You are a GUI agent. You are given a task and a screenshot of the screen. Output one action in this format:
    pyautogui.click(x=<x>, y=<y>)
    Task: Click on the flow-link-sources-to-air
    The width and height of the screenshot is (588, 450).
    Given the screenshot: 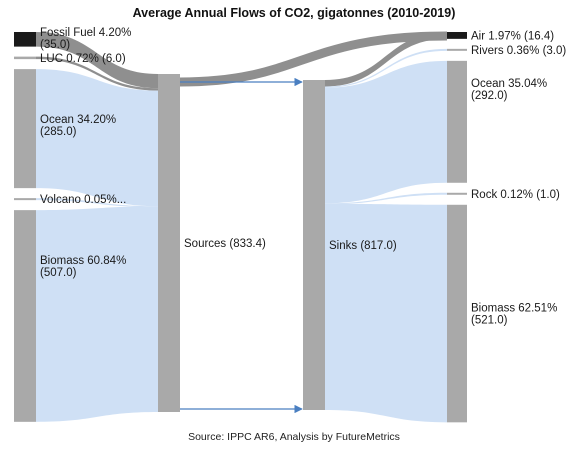 What is the action you would take?
    pyautogui.click(x=313, y=59)
    